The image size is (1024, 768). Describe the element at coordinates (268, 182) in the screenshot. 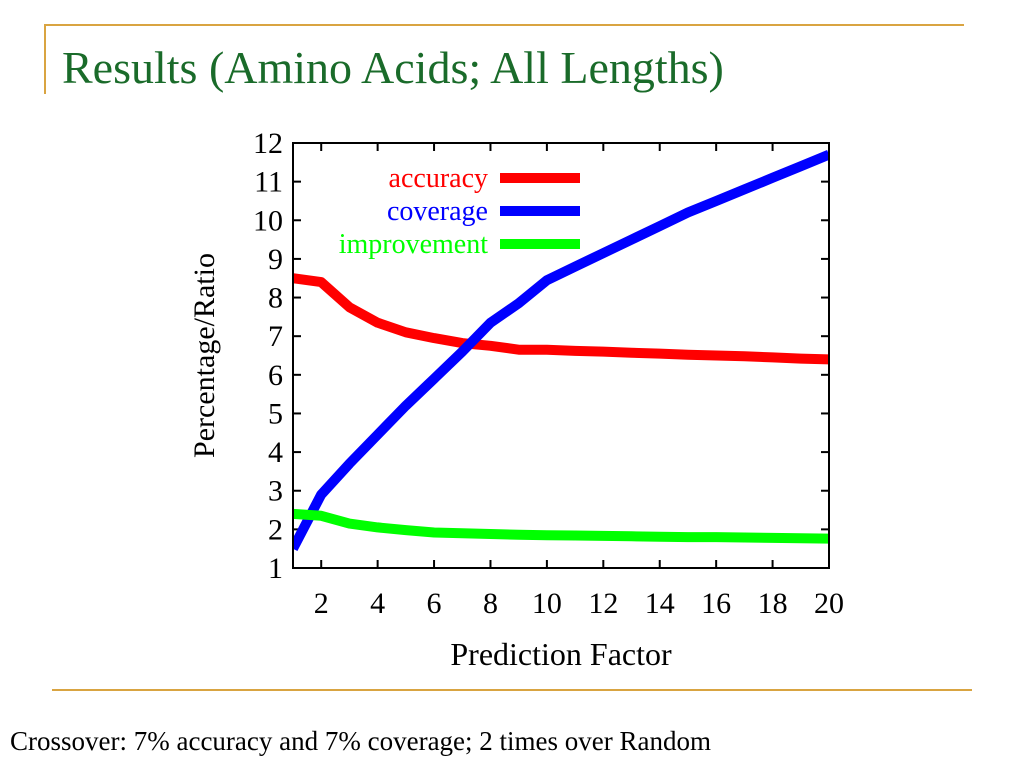

I see `y-tick-label: 11` at that location.